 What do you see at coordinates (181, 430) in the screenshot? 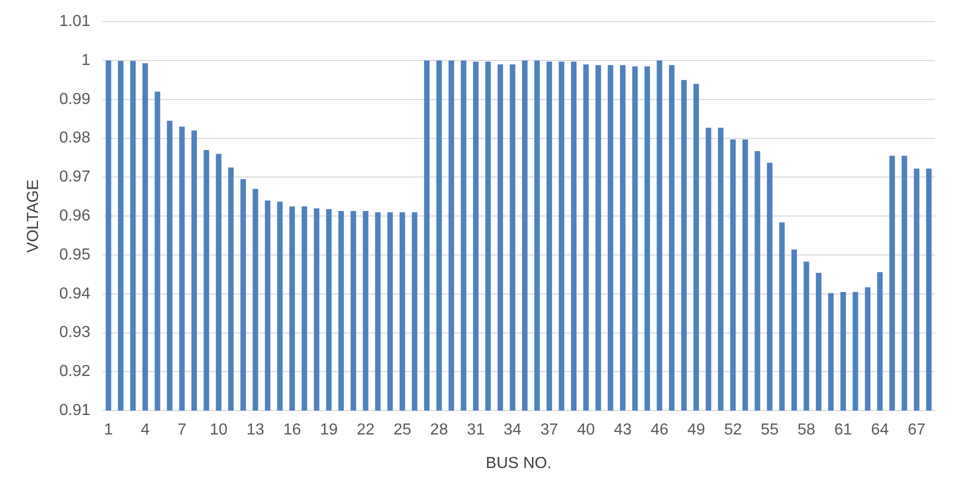
I see `x-tick-label: 7` at bounding box center [181, 430].